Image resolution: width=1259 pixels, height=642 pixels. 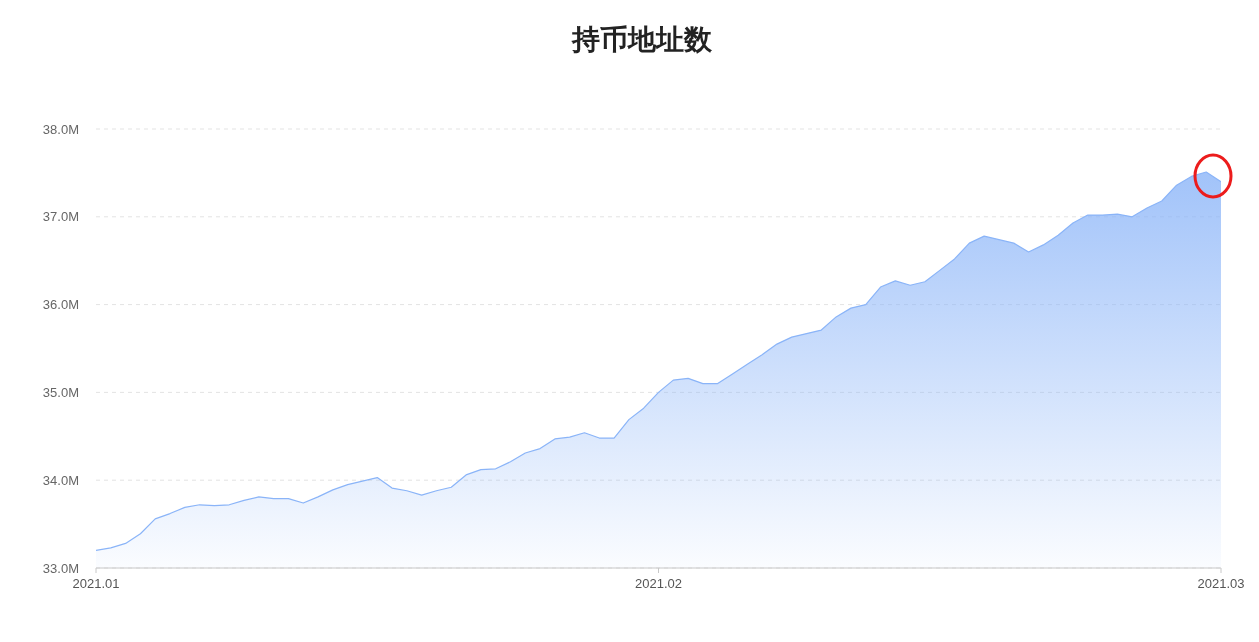 I want to click on y-tick-label: 36.0M, so click(x=60, y=305).